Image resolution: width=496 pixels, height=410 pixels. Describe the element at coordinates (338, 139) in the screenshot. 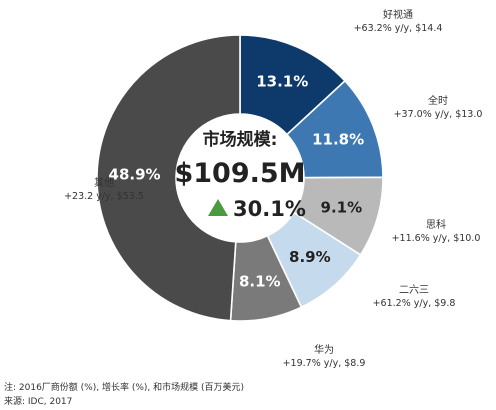

I see `slice-percent-label: 11.8%` at that location.